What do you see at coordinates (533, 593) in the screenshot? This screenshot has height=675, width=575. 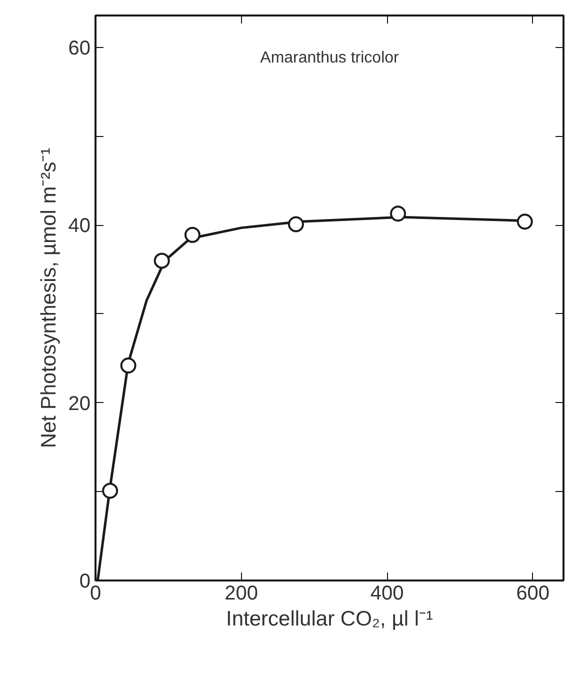 I see `x-tick-label: 600` at bounding box center [533, 593].